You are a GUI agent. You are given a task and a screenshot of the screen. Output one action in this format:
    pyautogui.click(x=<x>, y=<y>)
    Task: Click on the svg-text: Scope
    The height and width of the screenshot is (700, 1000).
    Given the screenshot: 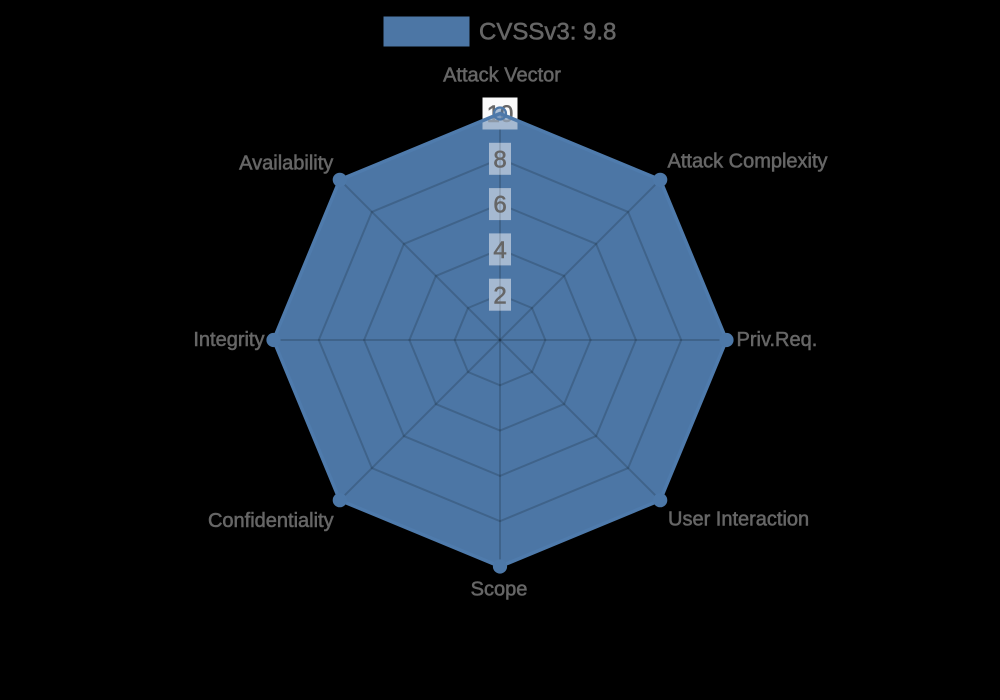 What is the action you would take?
    pyautogui.click(x=499, y=589)
    